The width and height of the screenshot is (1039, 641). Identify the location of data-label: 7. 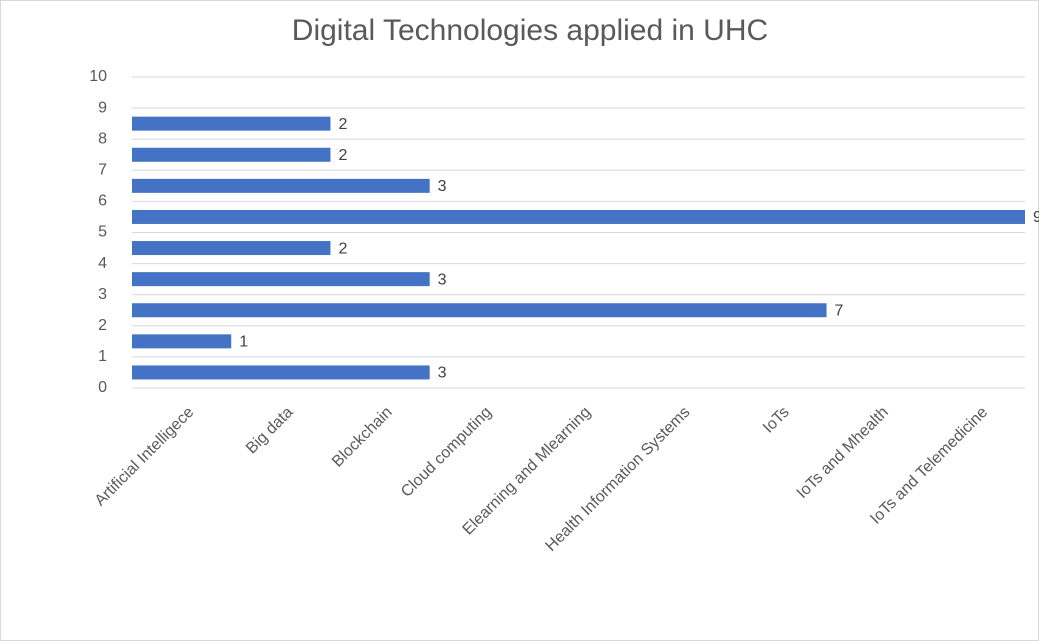
(839, 310).